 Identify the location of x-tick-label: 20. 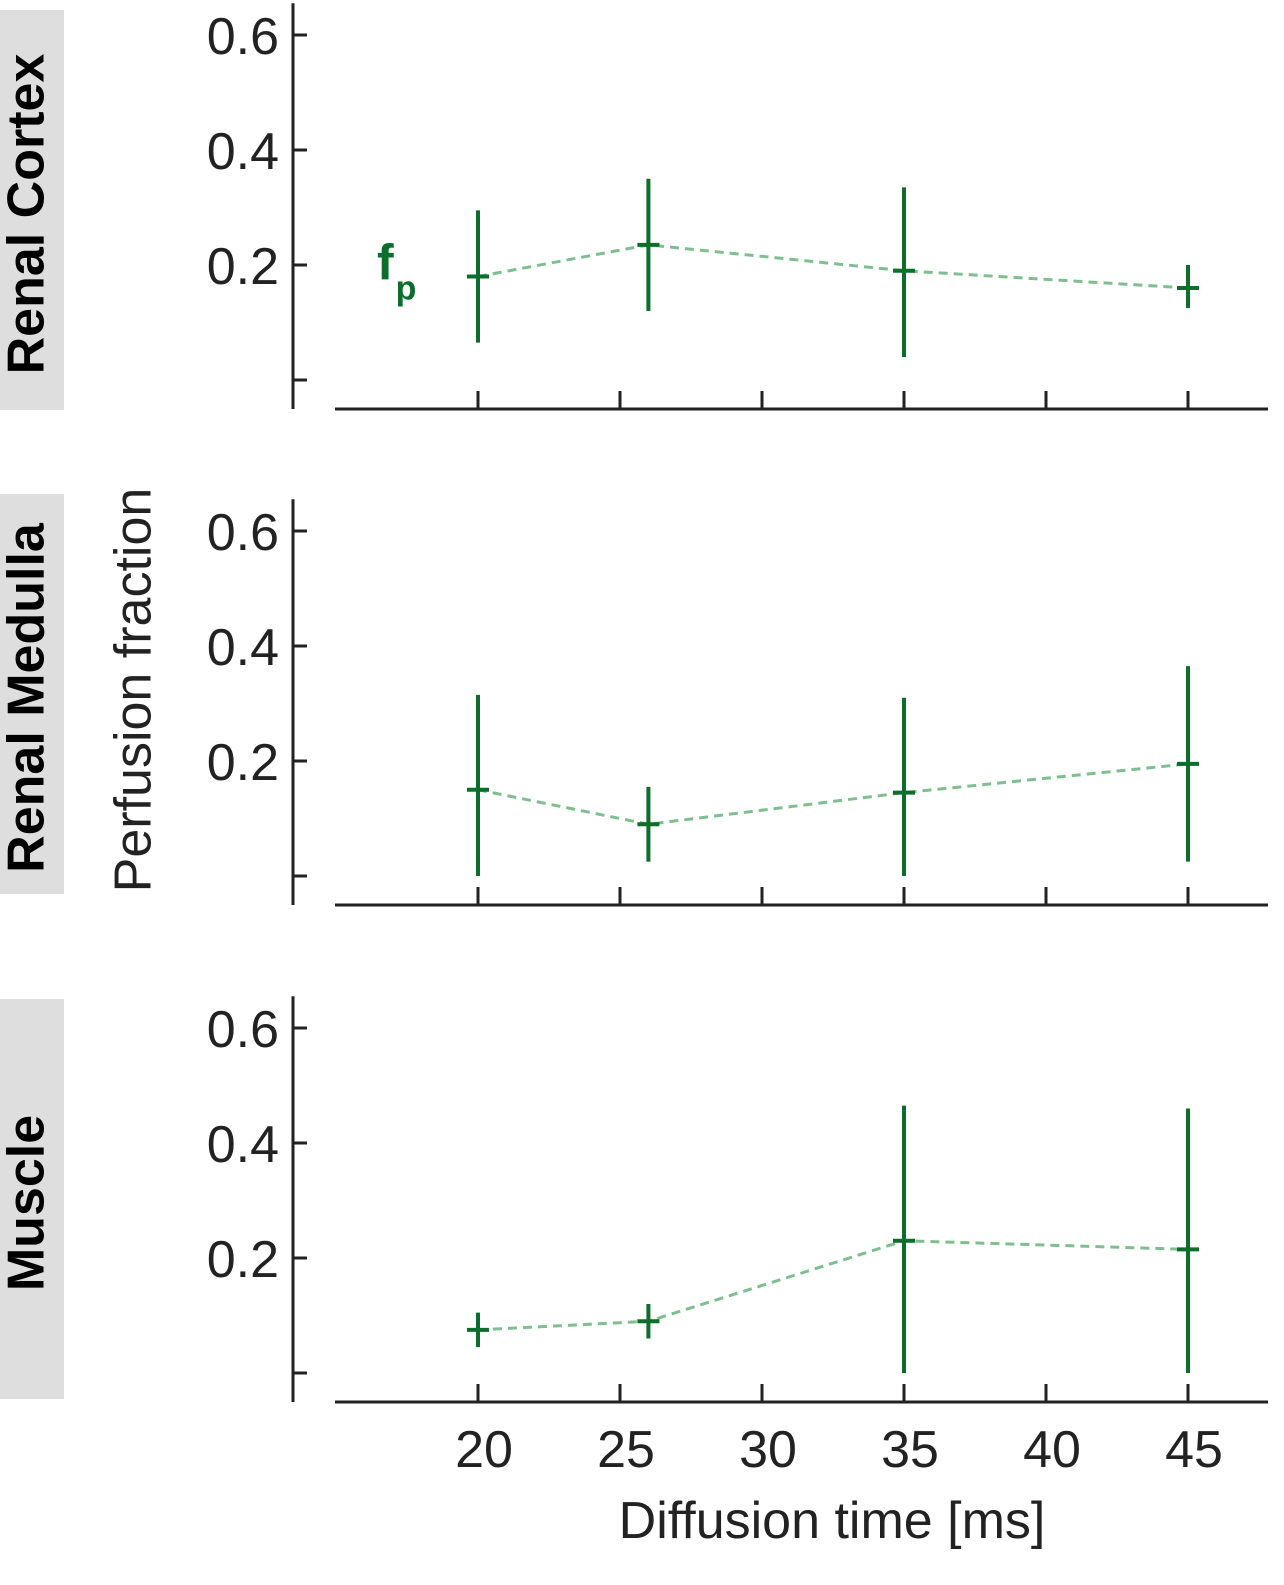
(484, 1450).